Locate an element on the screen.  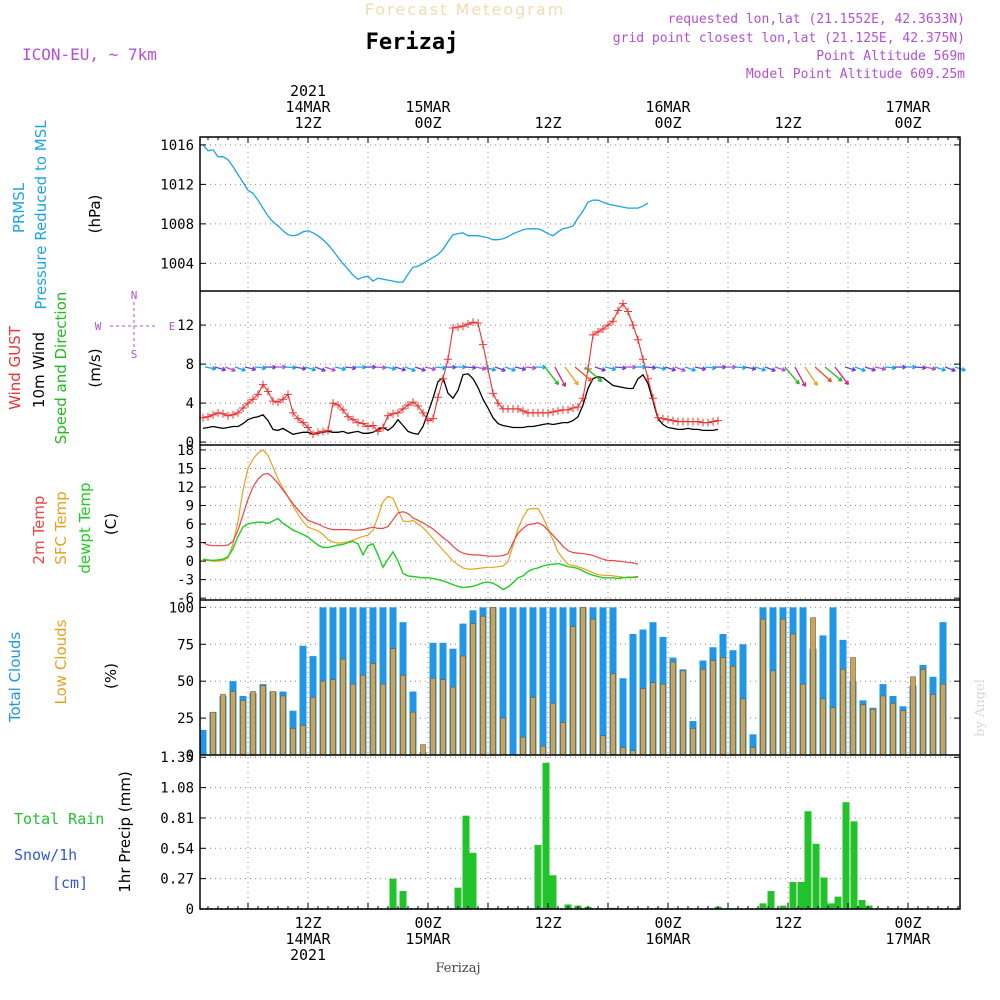
temp-sfc-label: SFC Temp is located at coordinates (61, 527).